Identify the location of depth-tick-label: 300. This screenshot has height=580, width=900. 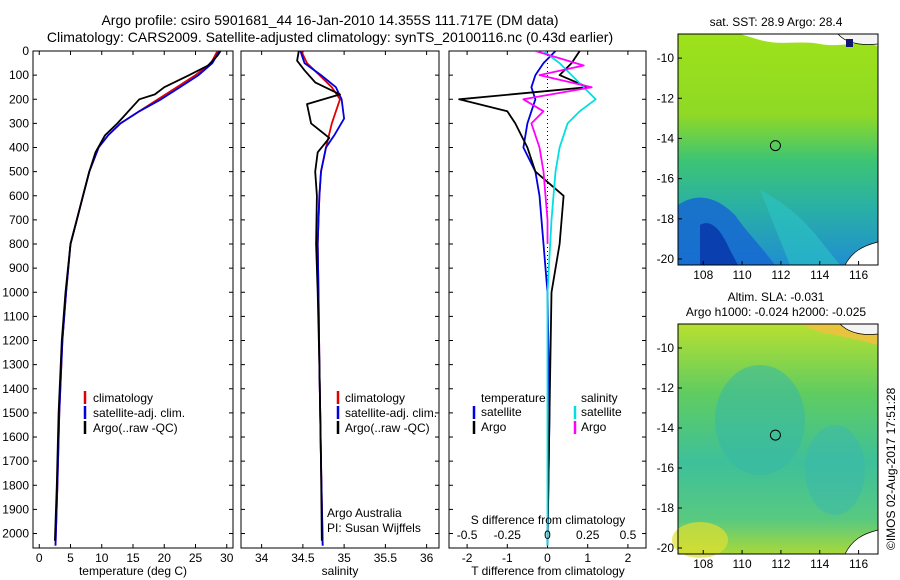
(19, 123).